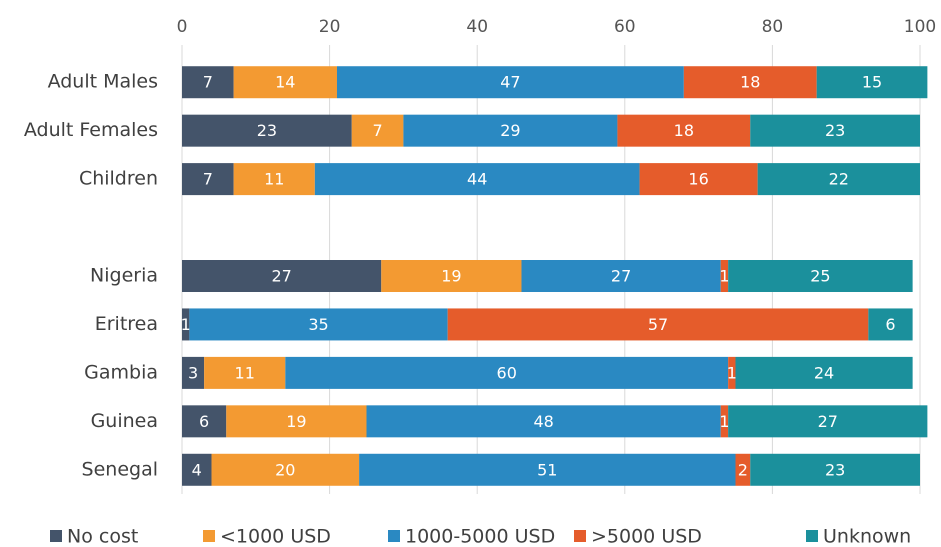  Describe the element at coordinates (275, 536) in the screenshot. I see `legend-label: <1000 USD` at that location.